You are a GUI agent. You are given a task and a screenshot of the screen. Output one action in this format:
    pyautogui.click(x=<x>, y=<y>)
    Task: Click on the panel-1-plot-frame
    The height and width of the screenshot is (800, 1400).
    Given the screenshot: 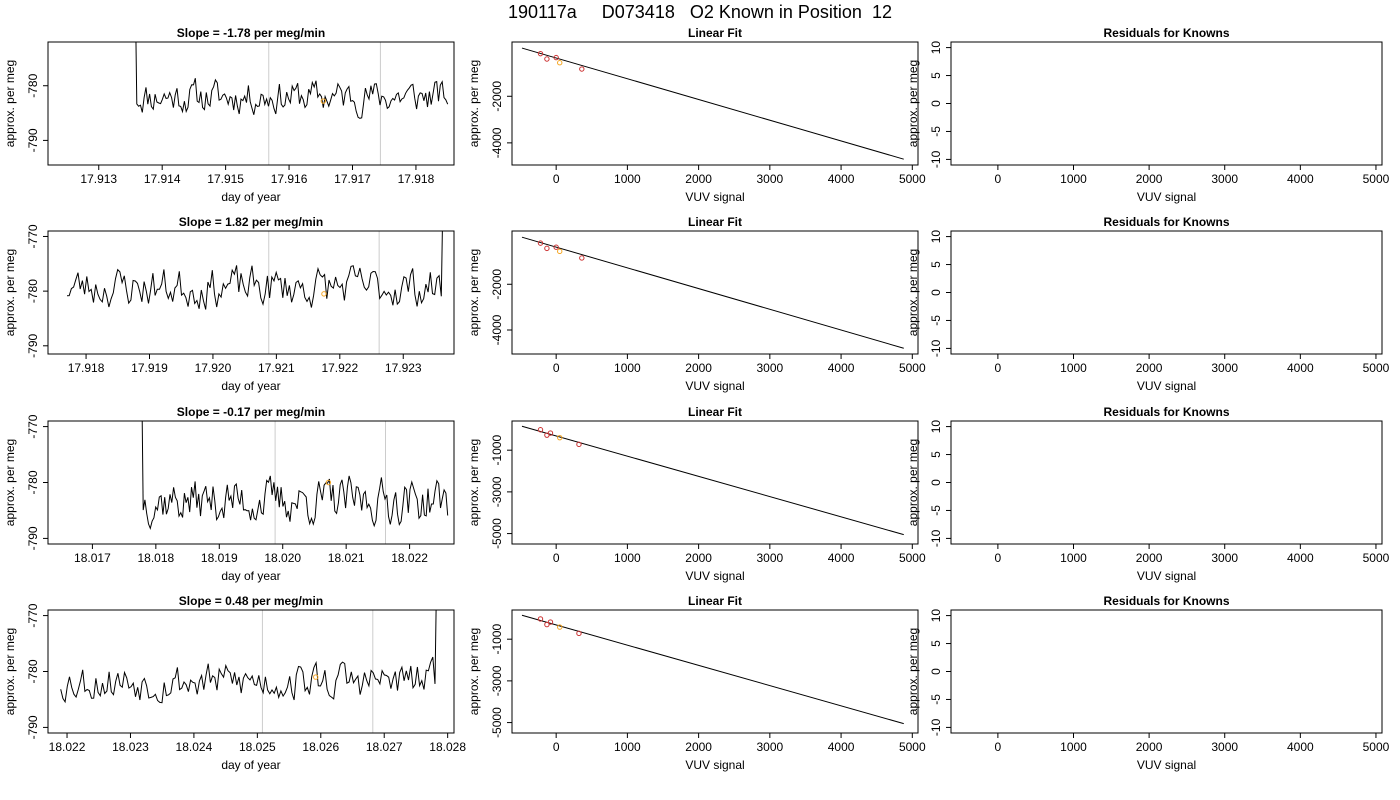 What is the action you would take?
    pyautogui.click(x=251, y=103)
    